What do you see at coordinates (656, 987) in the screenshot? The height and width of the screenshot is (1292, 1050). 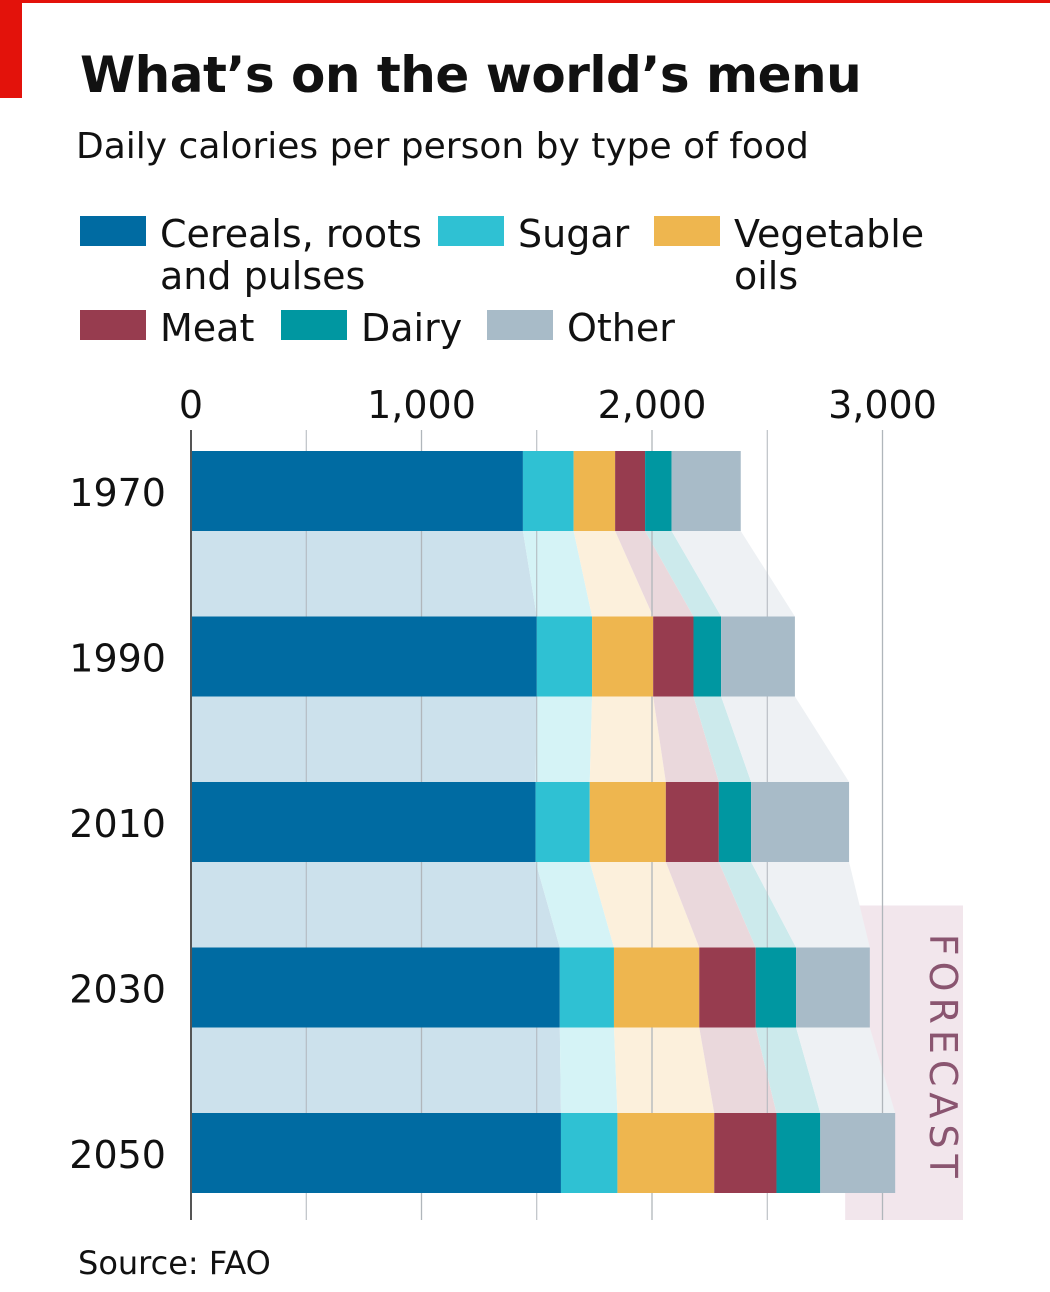 I see `bar-oils-2030` at bounding box center [656, 987].